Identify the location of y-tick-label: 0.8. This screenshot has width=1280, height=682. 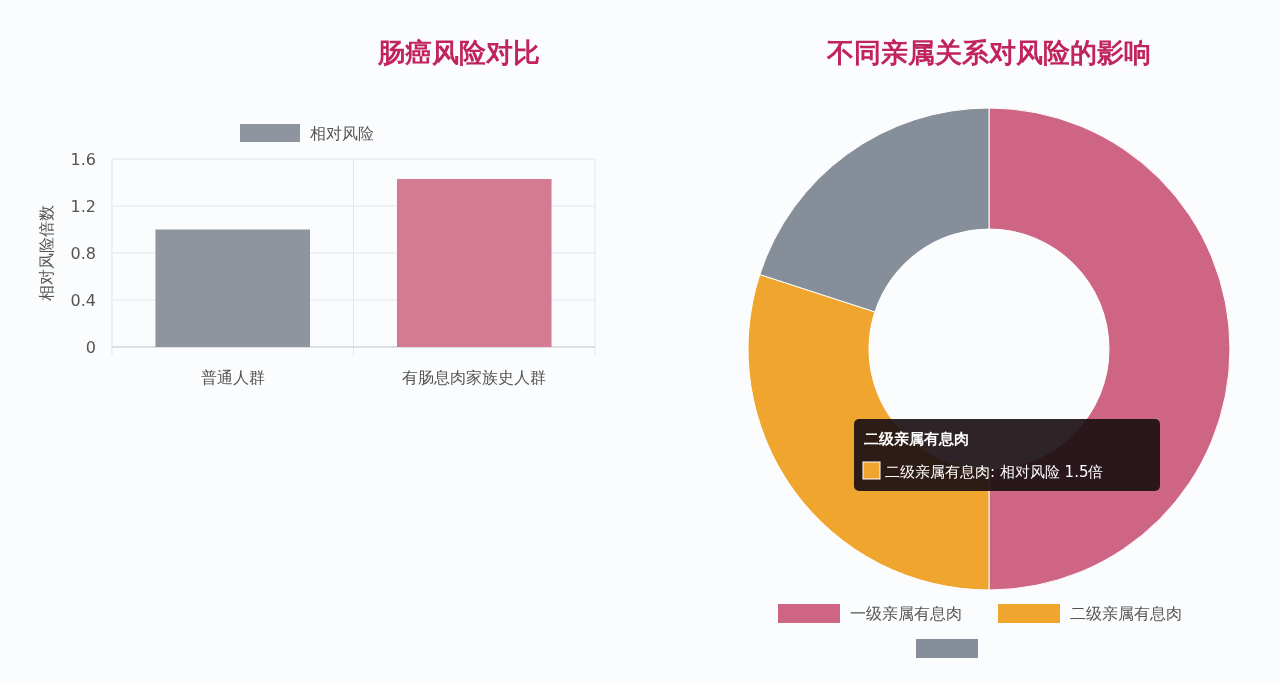
(83, 253).